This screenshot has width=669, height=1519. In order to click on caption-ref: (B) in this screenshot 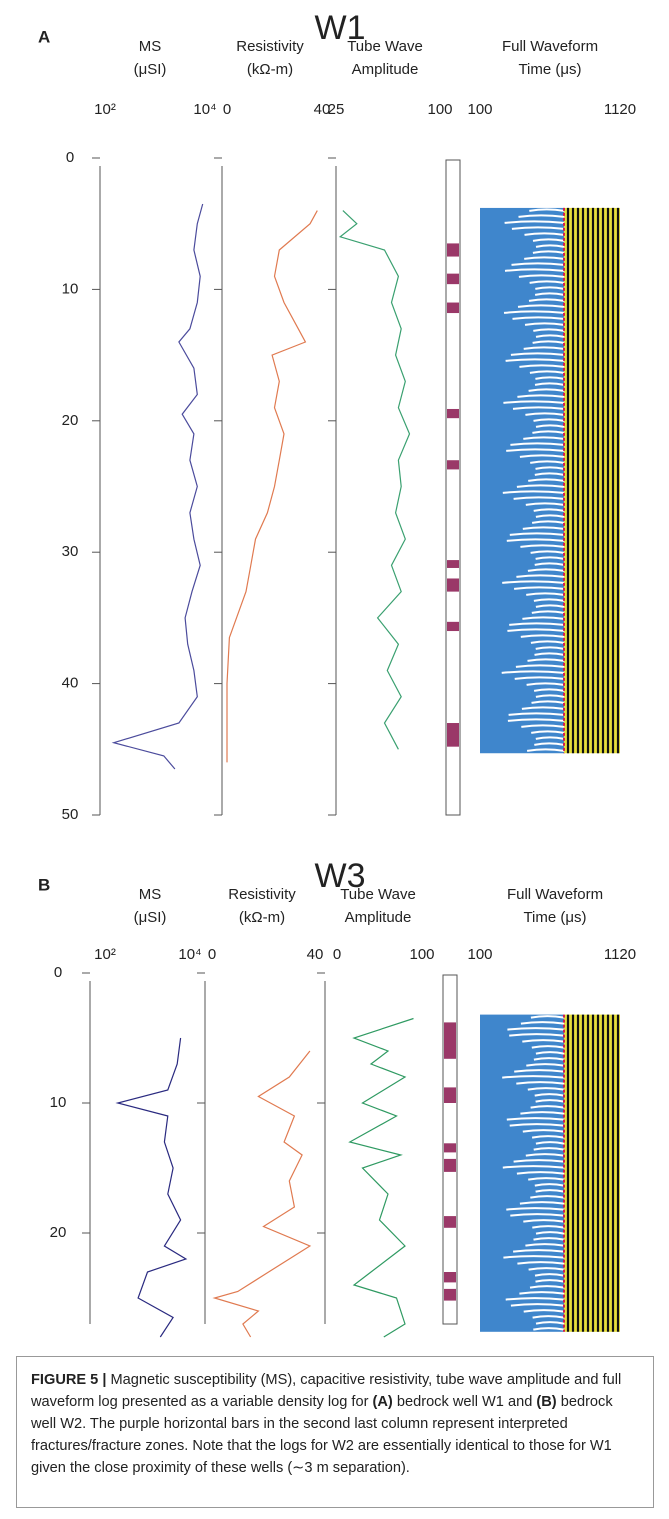, I will do `click(546, 1402)`.